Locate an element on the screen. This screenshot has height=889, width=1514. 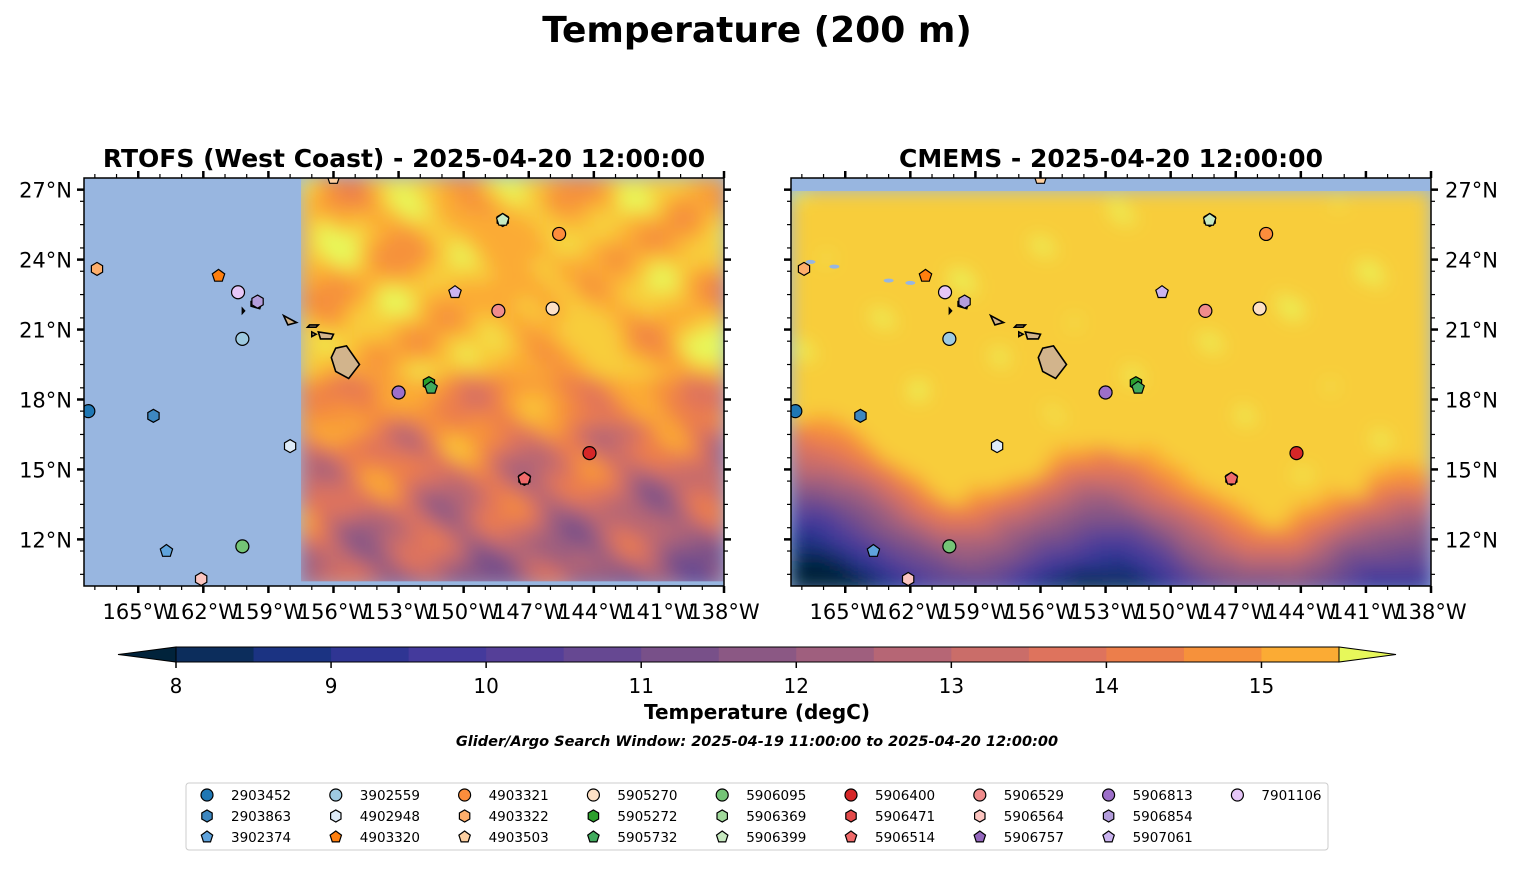
legend-item: 5906399 is located at coordinates (760, 838).